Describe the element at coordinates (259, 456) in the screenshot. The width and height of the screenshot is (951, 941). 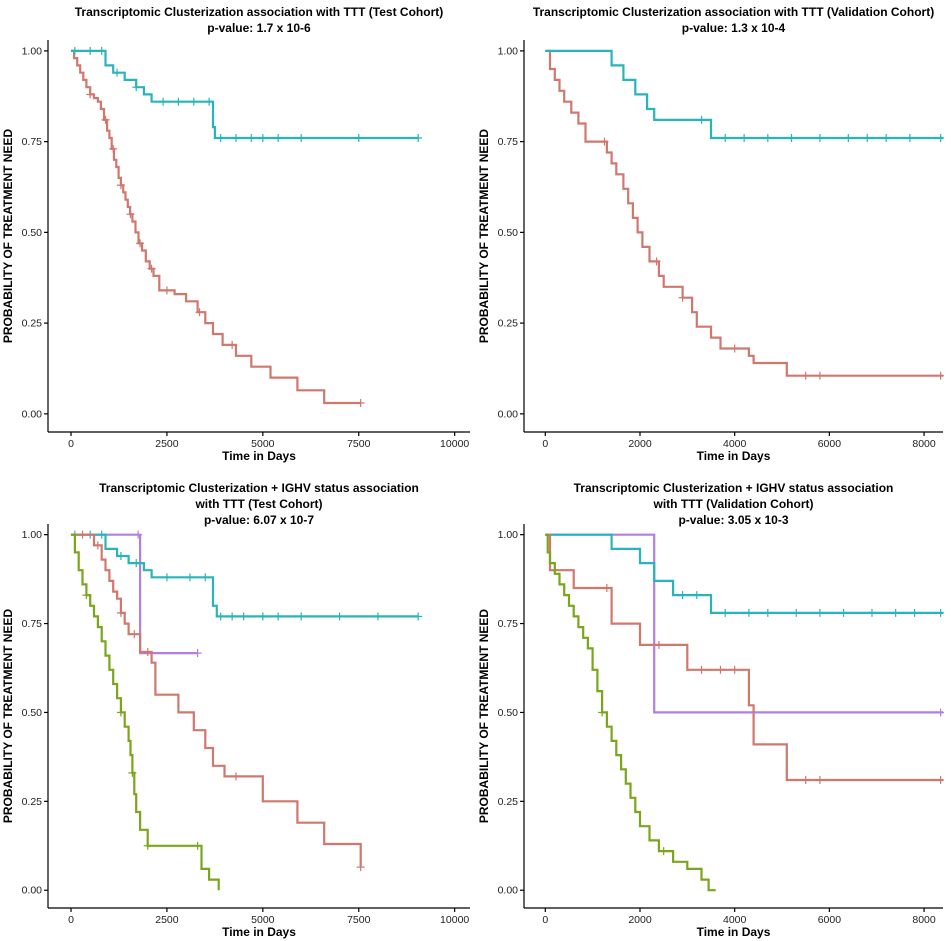
I see `x-axis-label: Time in Days` at that location.